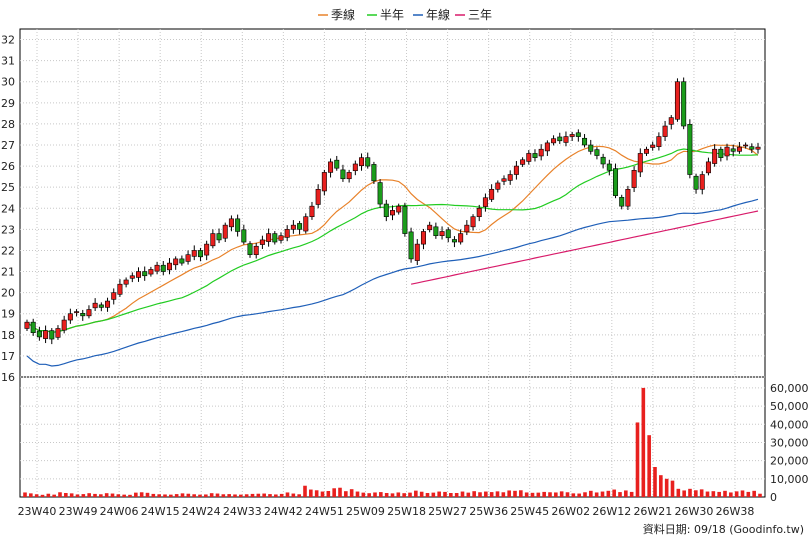  I want to click on volume-tick-label: 40,000, so click(789, 424).